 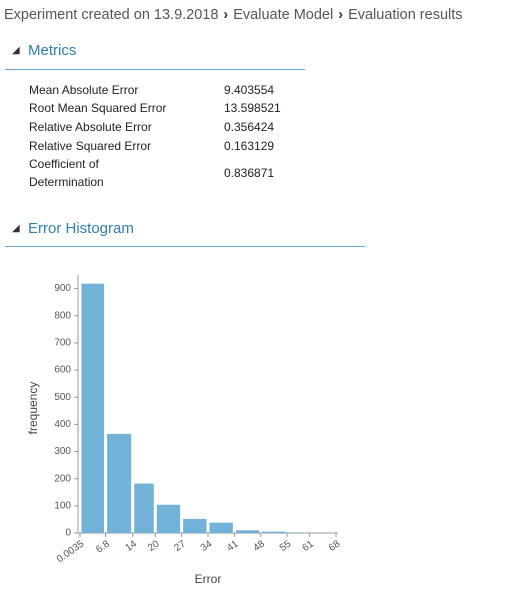 What do you see at coordinates (84, 90) in the screenshot?
I see `metric-name: Mean Absolute Error` at bounding box center [84, 90].